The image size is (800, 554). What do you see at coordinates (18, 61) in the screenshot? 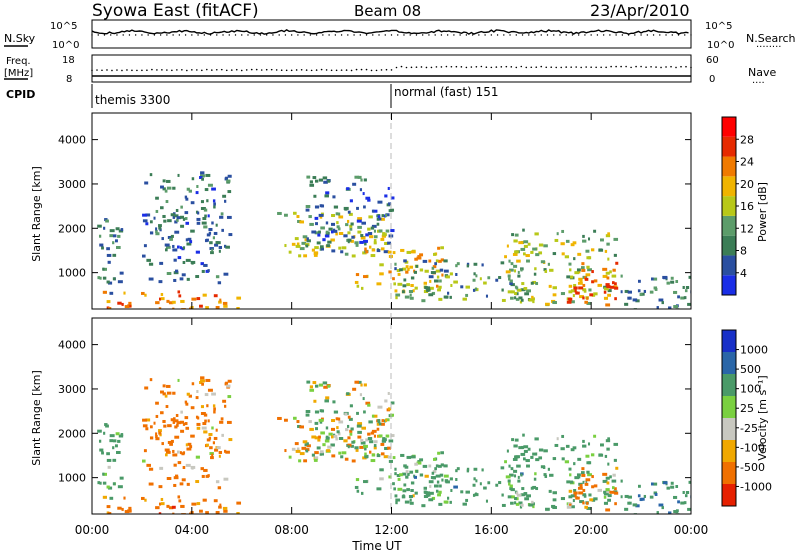
I see `freq-label: Freq.` at bounding box center [18, 61].